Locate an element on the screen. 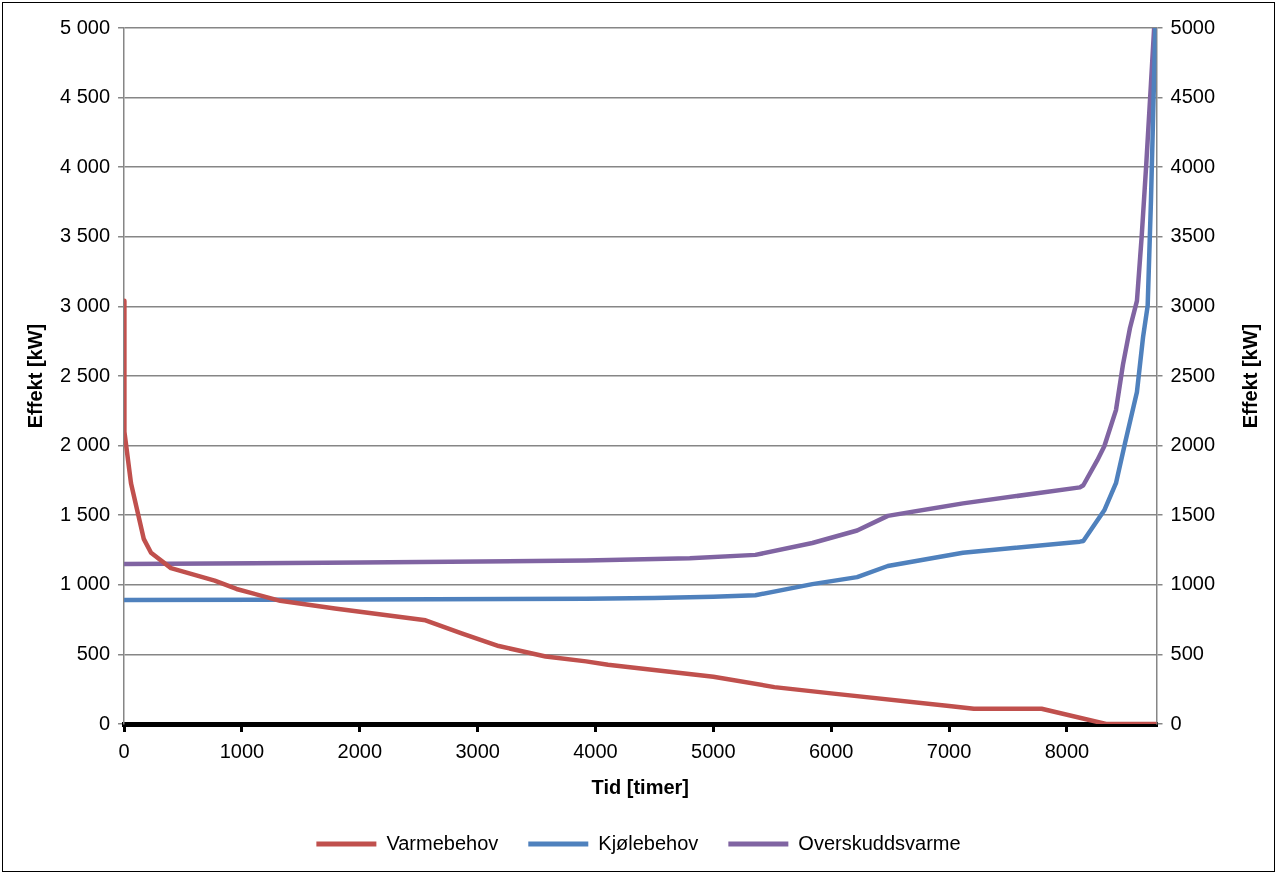 The width and height of the screenshot is (1277, 874). y-axis-title: Effekt [kW] is located at coordinates (34, 376).